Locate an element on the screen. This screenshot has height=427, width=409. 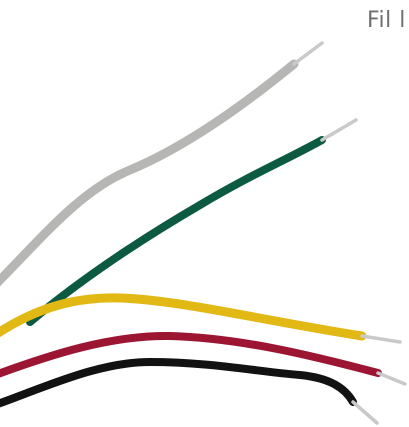
yellow-wire is located at coordinates (201, 318).